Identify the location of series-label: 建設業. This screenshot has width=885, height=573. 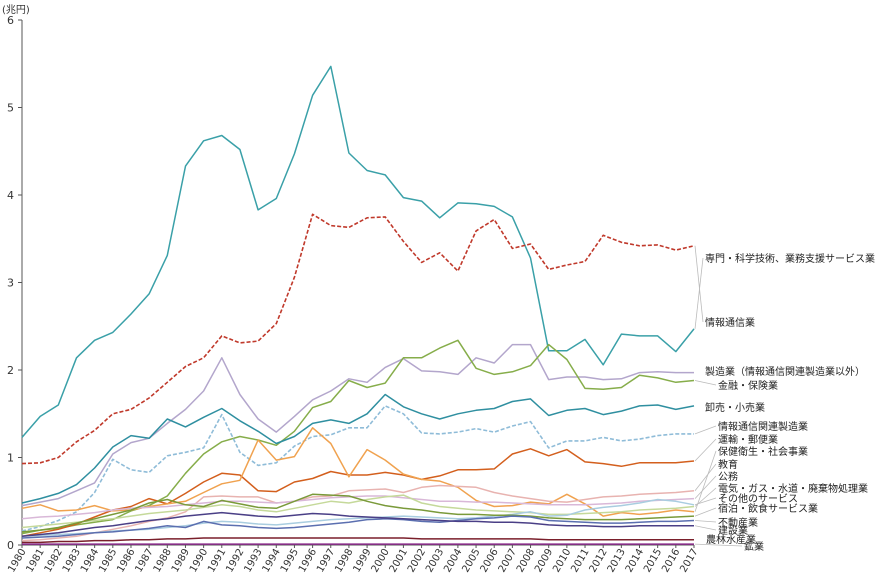
(733, 530).